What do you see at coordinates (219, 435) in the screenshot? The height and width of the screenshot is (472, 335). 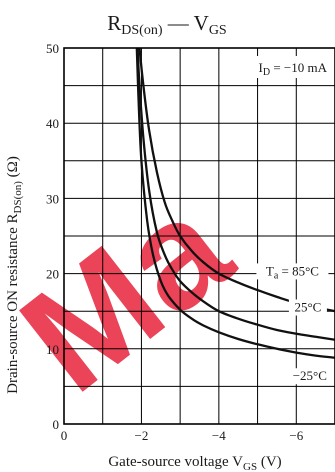 I see `x-tick-label: −4` at bounding box center [219, 435].